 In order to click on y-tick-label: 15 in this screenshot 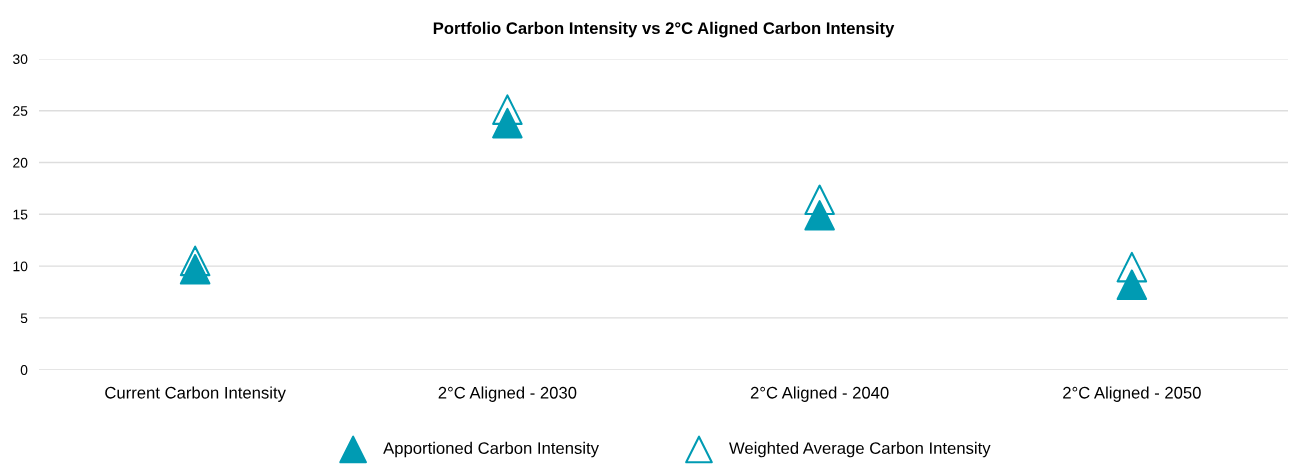, I will do `click(20, 214)`.